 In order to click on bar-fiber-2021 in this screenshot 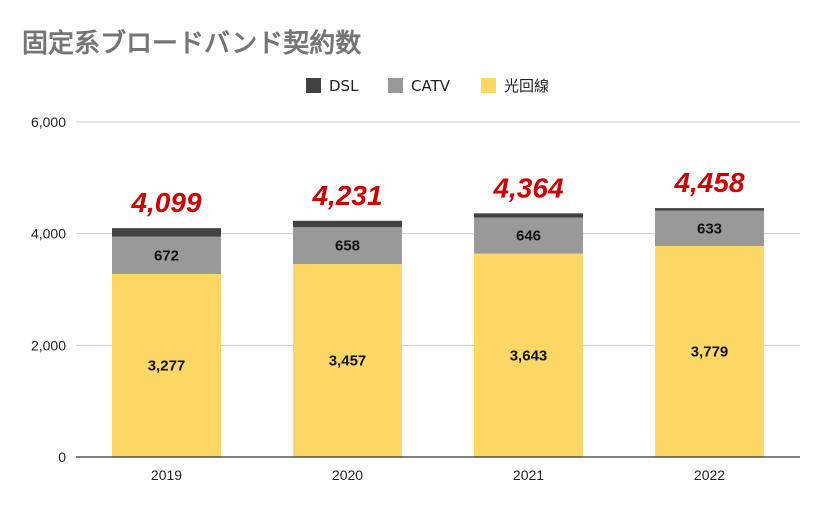, I will do `click(528, 355)`.